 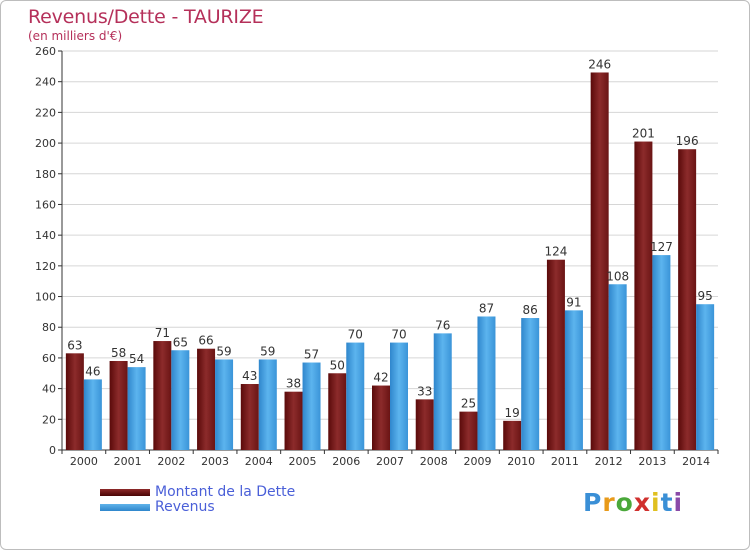 I want to click on y-tick-label: 200, so click(x=45, y=143).